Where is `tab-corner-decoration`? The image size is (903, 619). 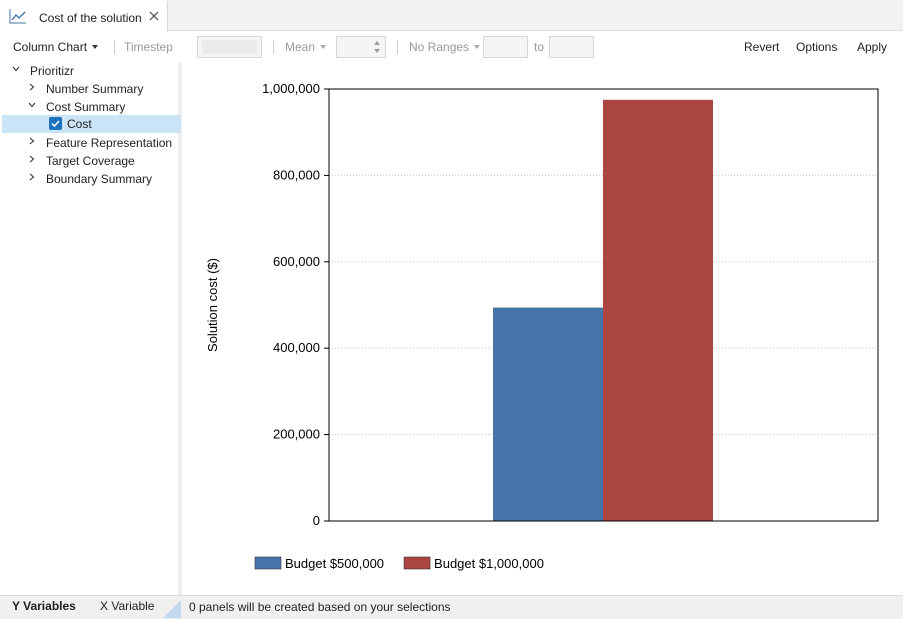
tab-corner-decoration is located at coordinates (172, 609).